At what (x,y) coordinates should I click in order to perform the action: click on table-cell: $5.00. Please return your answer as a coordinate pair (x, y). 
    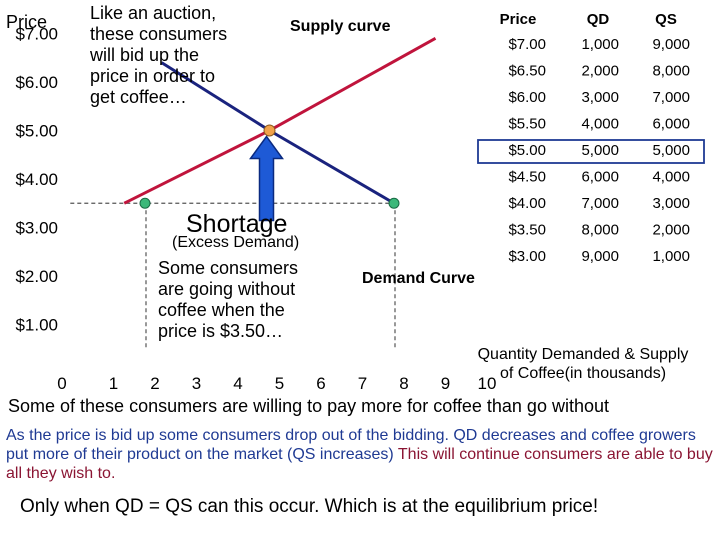
    Looking at the image, I should click on (527, 150).